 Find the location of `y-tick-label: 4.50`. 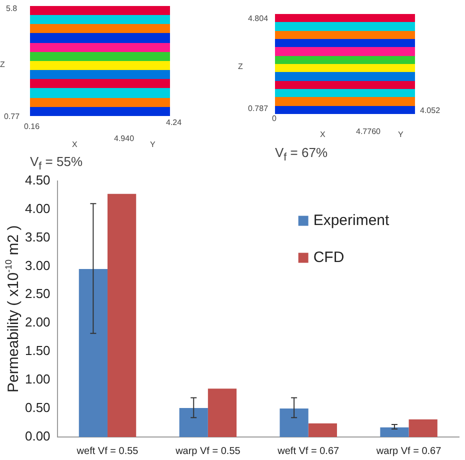

y-tick-label: 4.50 is located at coordinates (37, 180).